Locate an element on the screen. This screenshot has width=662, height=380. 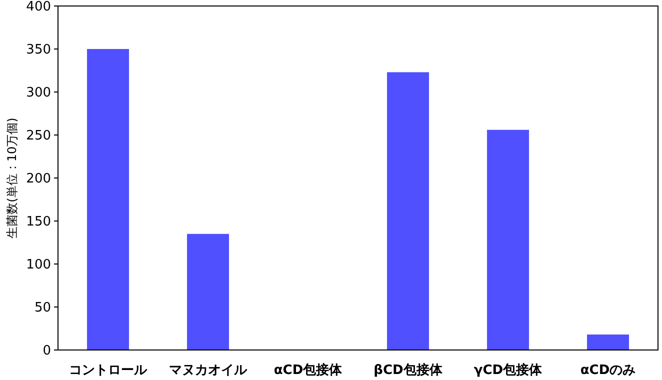
x-tick-label: αCDのみ is located at coordinates (608, 370).